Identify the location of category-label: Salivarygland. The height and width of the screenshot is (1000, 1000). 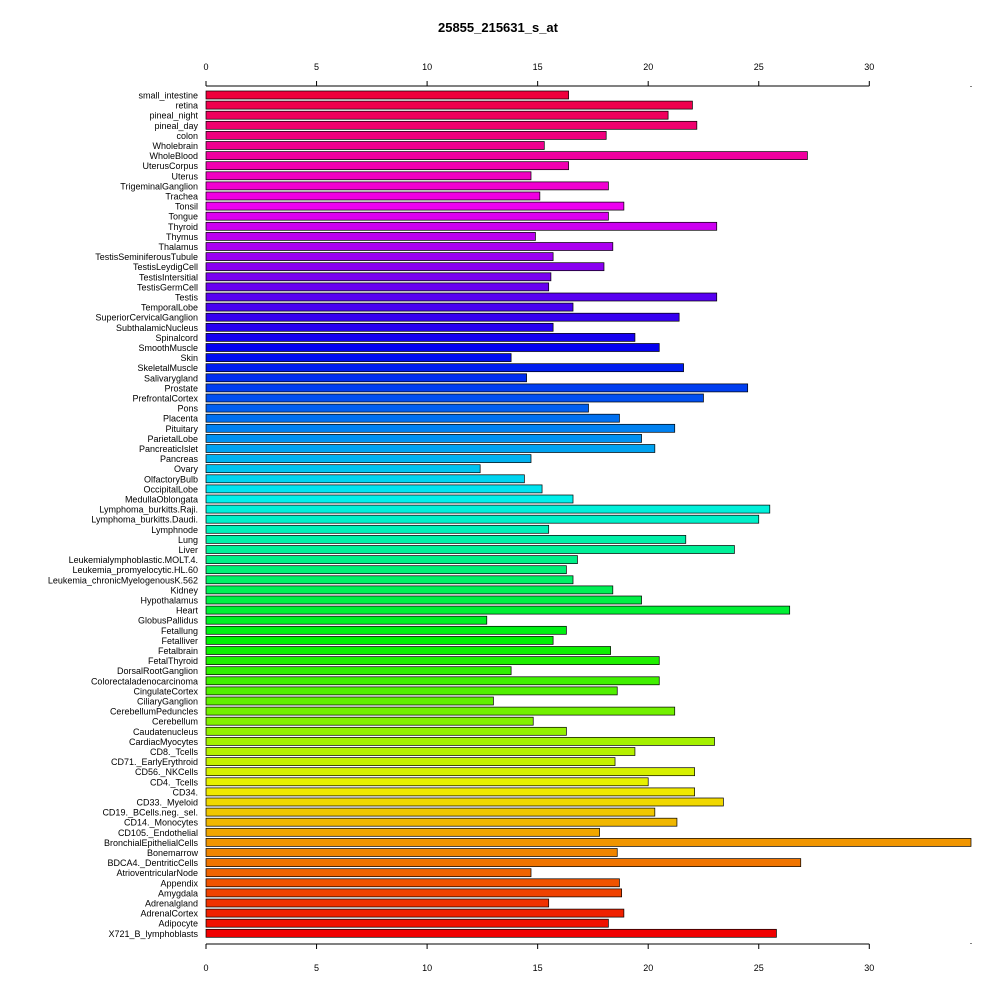
(171, 378).